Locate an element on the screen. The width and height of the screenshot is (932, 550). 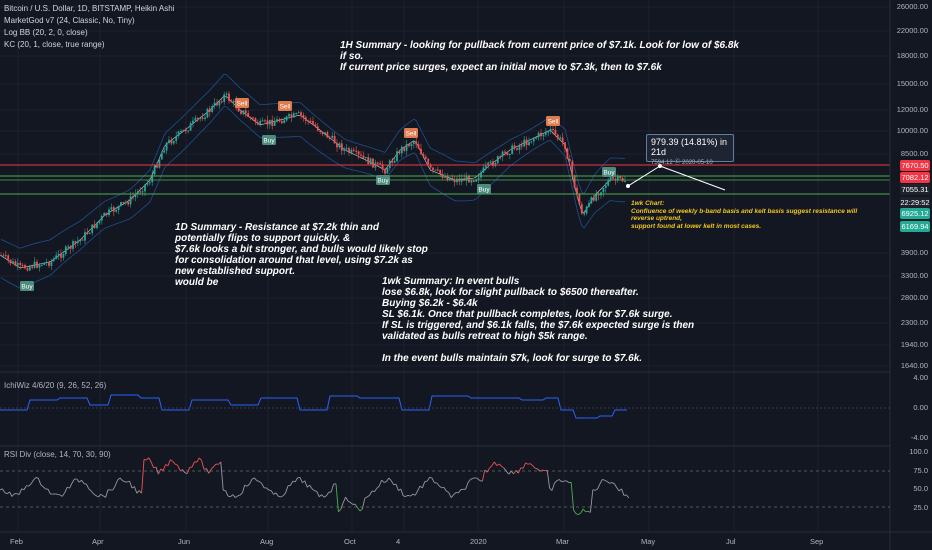
indicator-kc: KC (20, 1, close, true range) is located at coordinates (54, 44).